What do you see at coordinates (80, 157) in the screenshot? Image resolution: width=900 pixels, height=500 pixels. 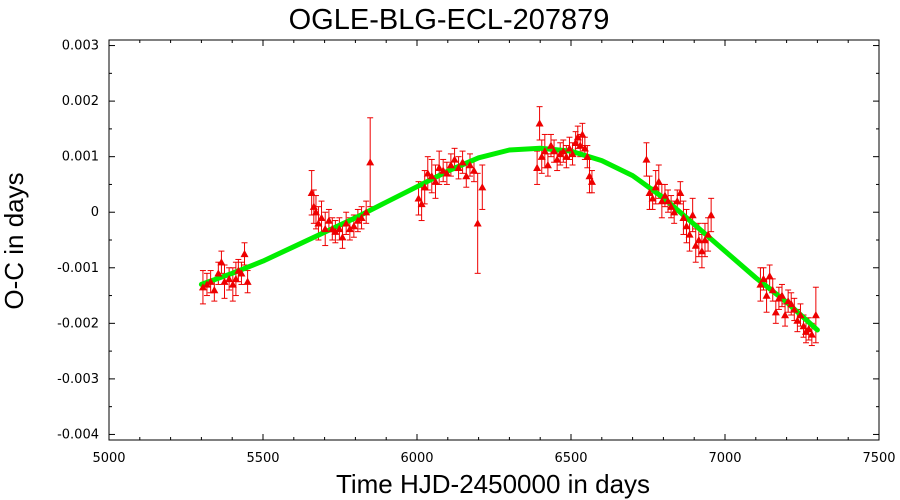 I see `y-tick-label: 0.001` at bounding box center [80, 157].